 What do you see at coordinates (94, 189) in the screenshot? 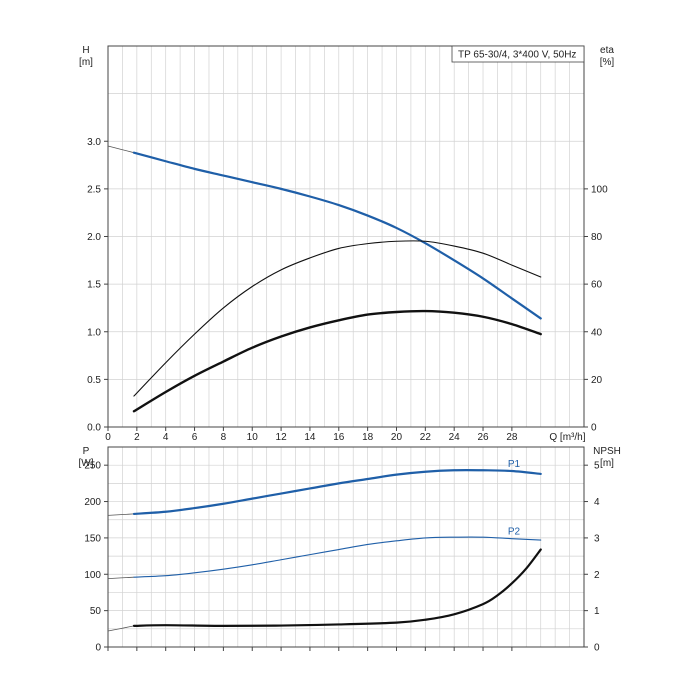
I see `y-left-tick-label: 2.5` at bounding box center [94, 189].